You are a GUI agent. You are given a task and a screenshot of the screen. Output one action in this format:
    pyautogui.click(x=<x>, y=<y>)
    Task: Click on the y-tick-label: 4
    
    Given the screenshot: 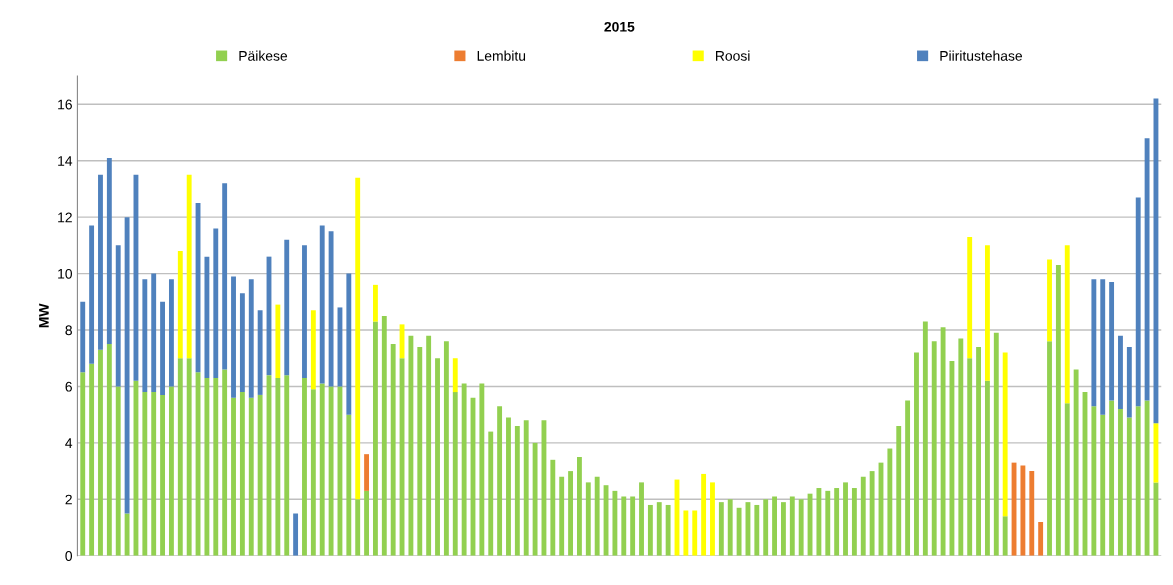 What is the action you would take?
    pyautogui.click(x=69, y=443)
    